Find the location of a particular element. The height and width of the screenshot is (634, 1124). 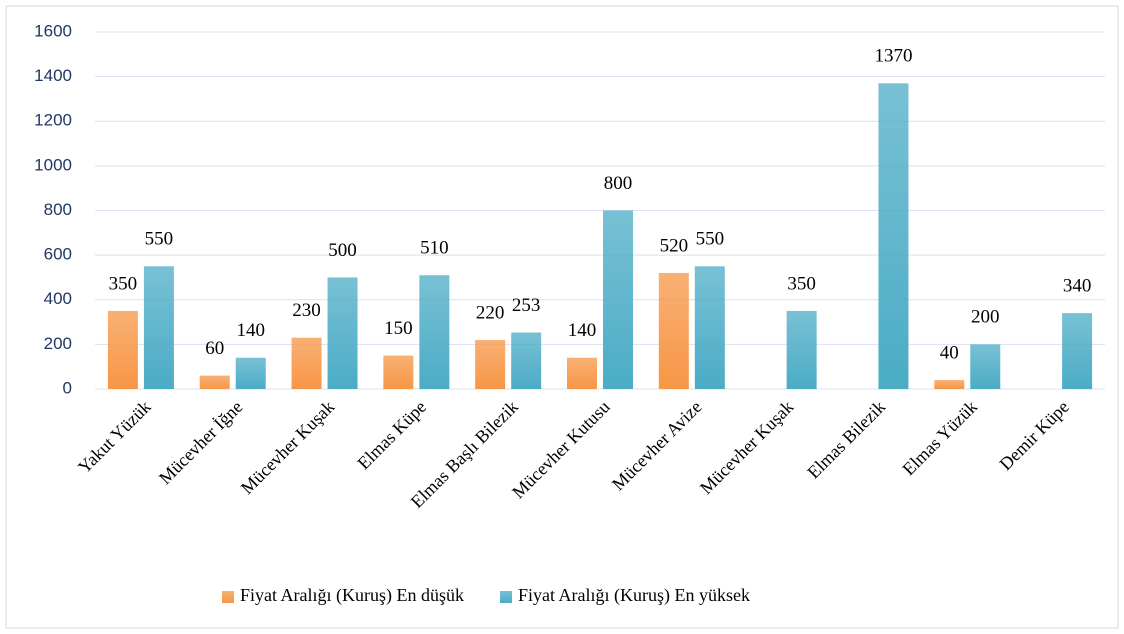

y-tick-label: 200 is located at coordinates (58, 343).